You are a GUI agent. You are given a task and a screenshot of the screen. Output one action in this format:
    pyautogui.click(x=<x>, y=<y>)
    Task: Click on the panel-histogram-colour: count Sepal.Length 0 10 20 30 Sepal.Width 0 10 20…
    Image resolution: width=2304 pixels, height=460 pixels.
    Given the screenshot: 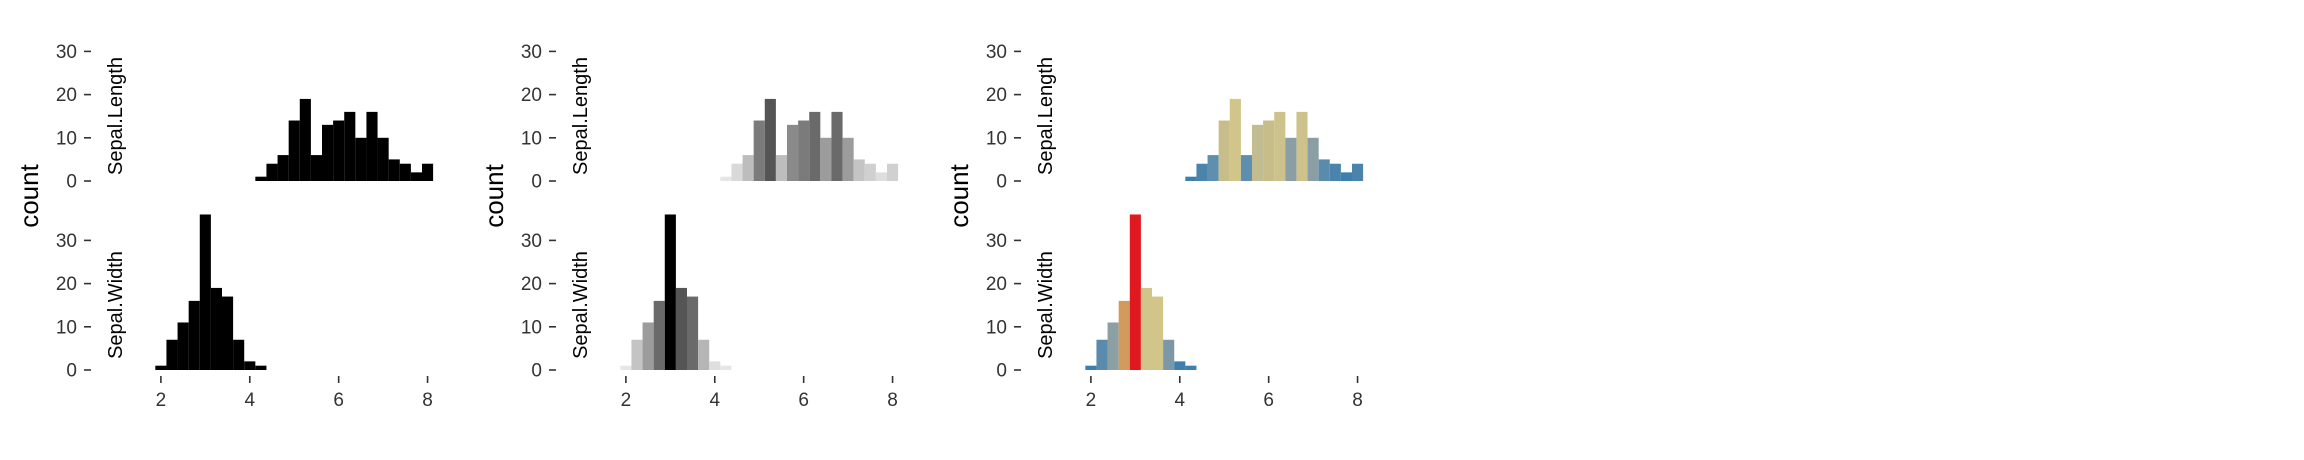 What is the action you would take?
    pyautogui.click(x=1154, y=226)
    